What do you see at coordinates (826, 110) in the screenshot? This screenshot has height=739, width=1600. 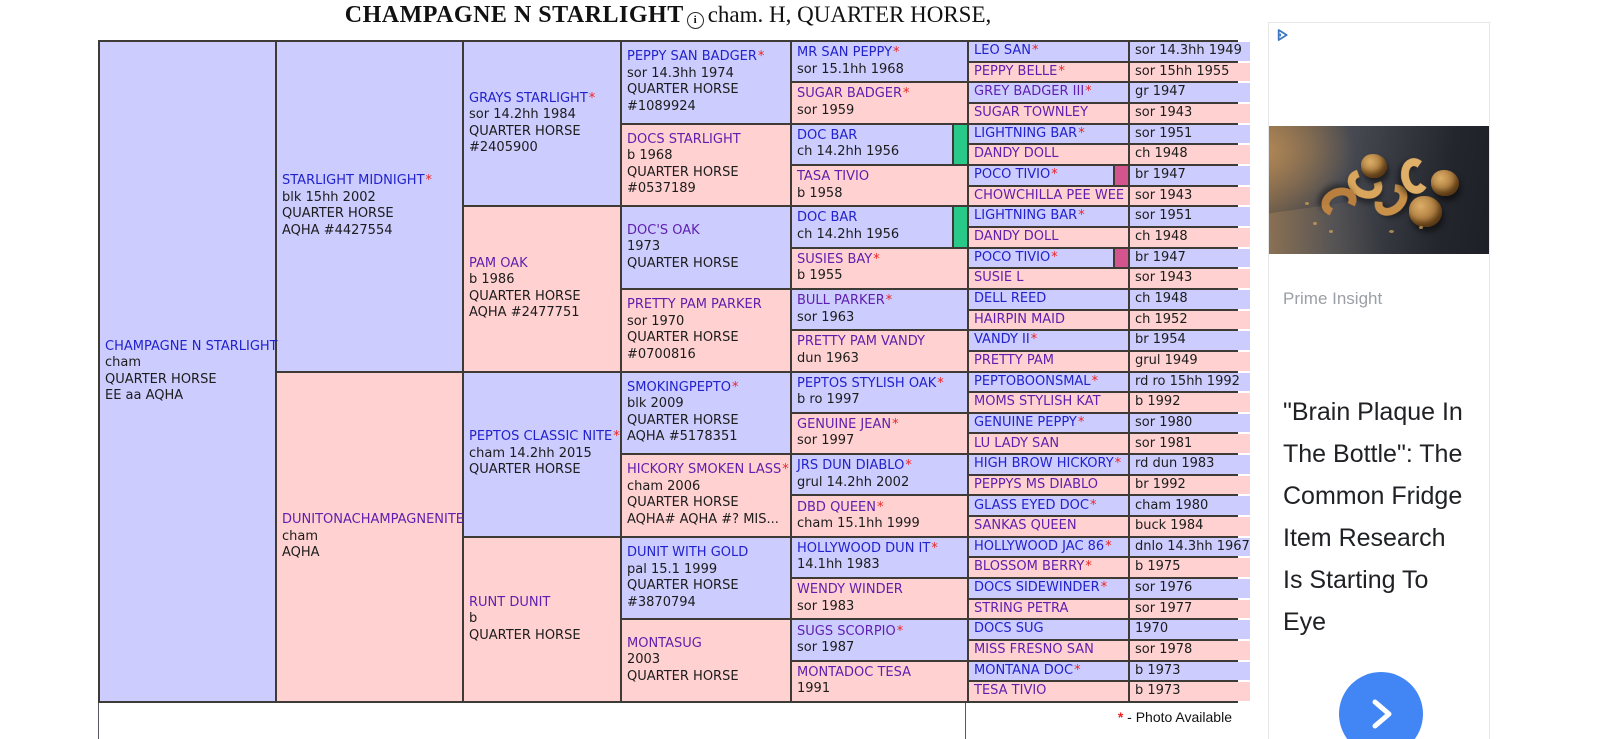 I see `horse-detail-line: sor 1959` at bounding box center [826, 110].